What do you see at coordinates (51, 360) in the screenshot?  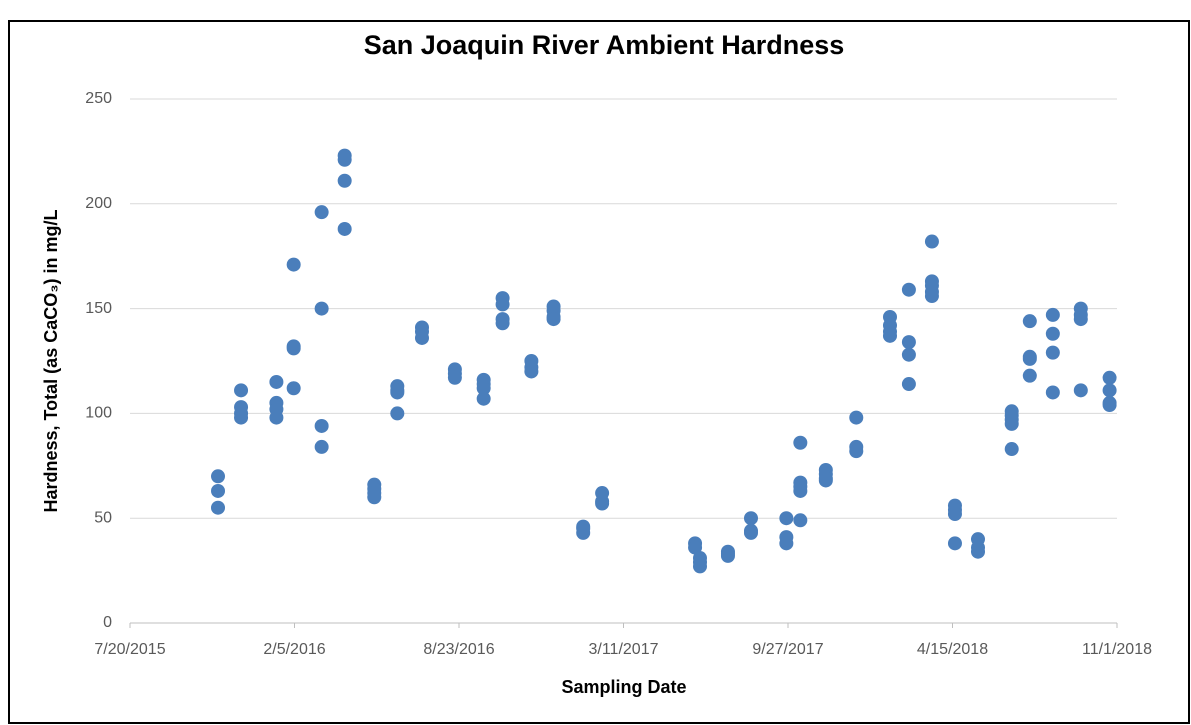 I see `y-axis-label: Hardness, Total (as CaCO₃) in mg/L` at bounding box center [51, 360].